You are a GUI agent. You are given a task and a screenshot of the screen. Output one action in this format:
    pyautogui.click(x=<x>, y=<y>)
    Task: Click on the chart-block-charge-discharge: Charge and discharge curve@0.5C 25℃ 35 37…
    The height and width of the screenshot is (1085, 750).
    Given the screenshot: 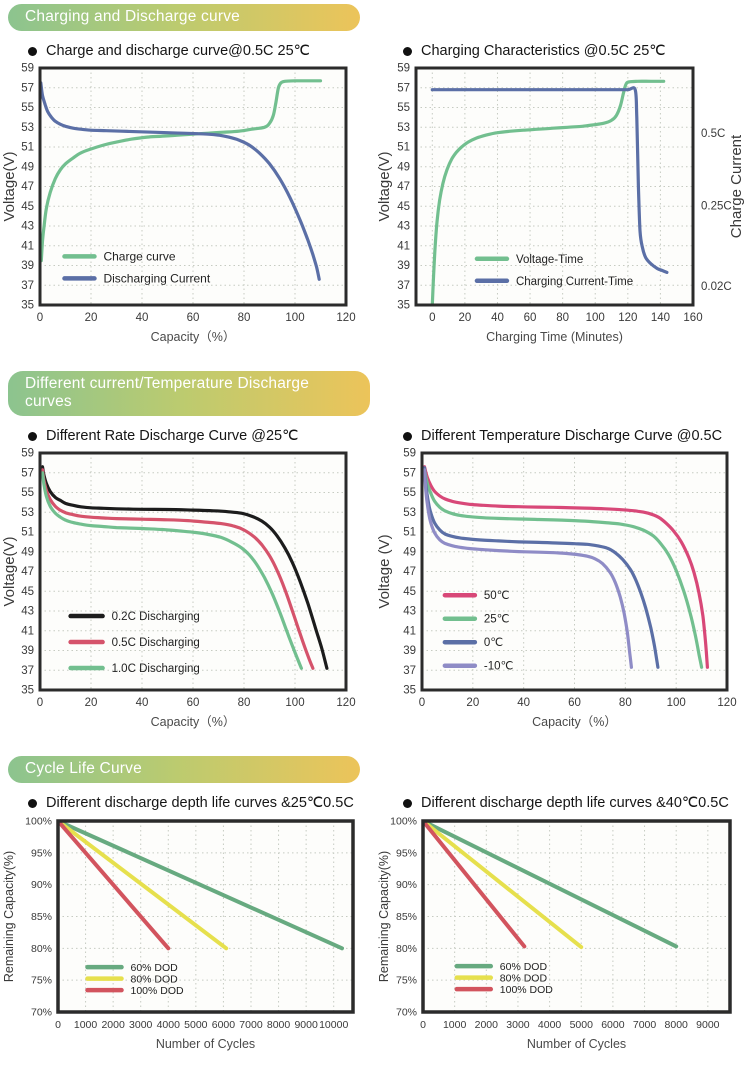 What is the action you would take?
    pyautogui.click(x=187, y=196)
    